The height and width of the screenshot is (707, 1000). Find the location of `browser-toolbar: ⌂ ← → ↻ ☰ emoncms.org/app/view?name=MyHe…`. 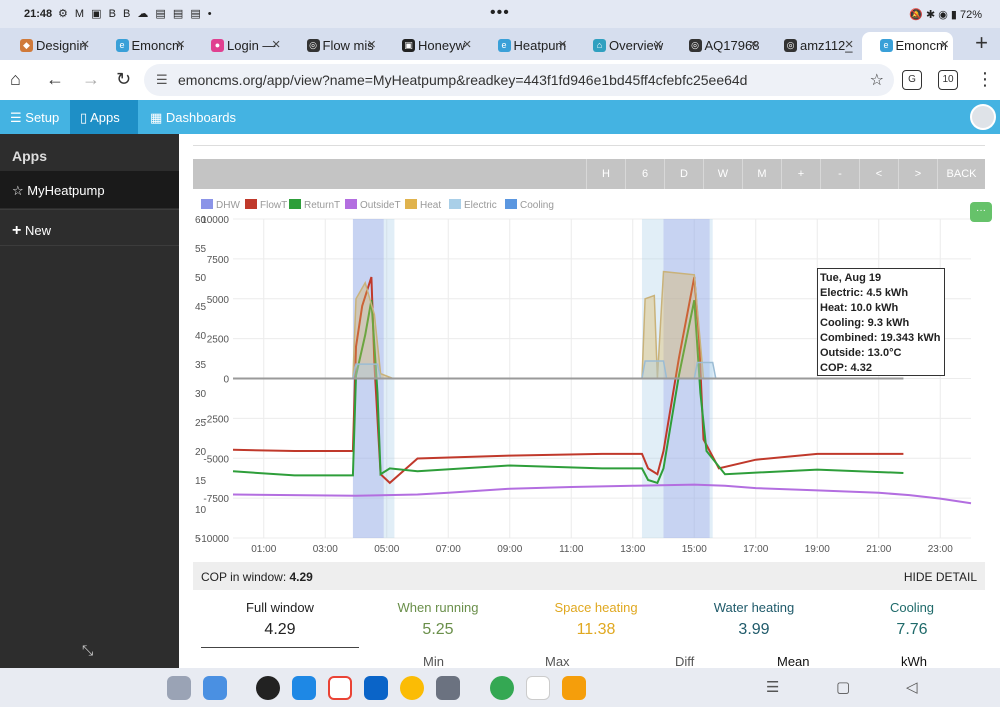

browser-toolbar: ⌂ ← → ↻ ☰ emoncms.org/app/view?name=MyHe… is located at coordinates (500, 80).